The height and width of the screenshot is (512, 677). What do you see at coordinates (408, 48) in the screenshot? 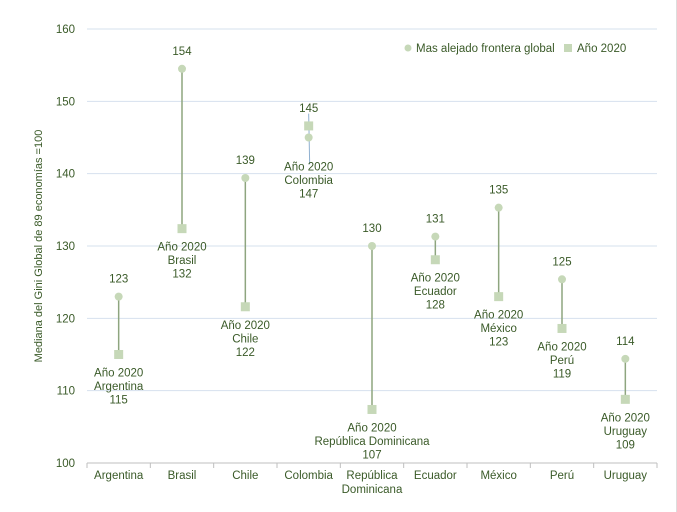
I see `legend-circle-icon` at bounding box center [408, 48].